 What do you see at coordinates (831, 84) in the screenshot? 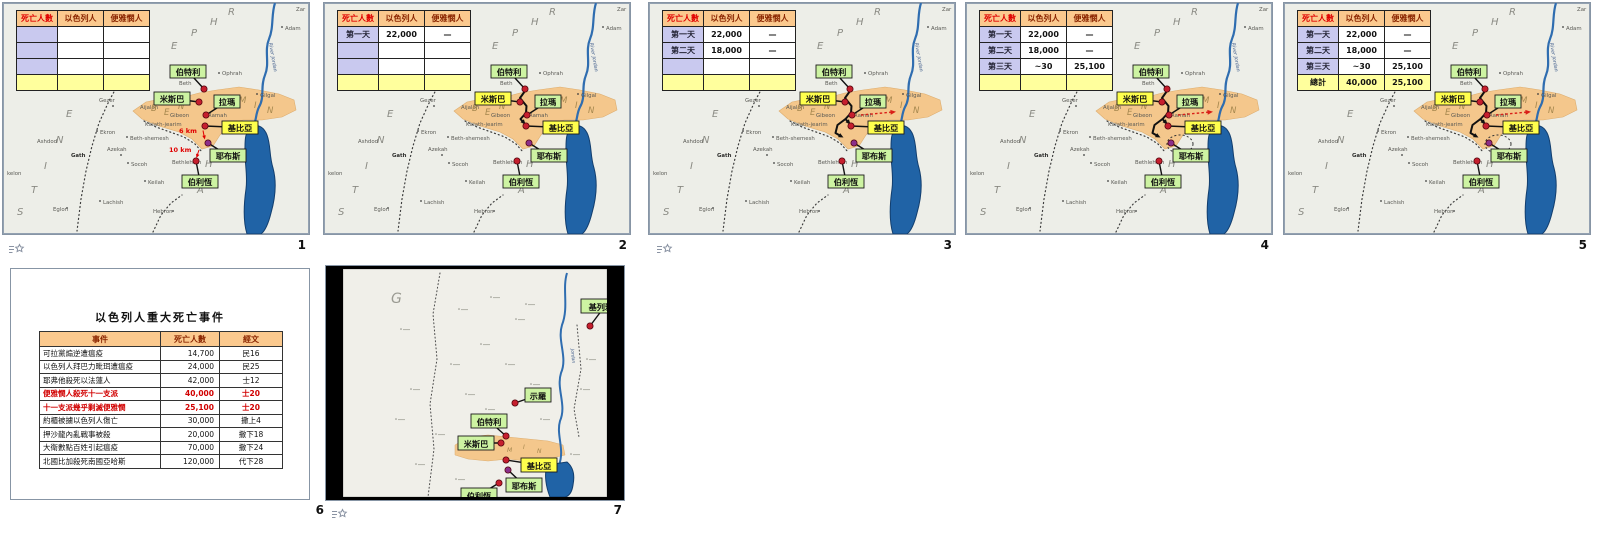
I see `place-beth: Beth` at bounding box center [831, 84].